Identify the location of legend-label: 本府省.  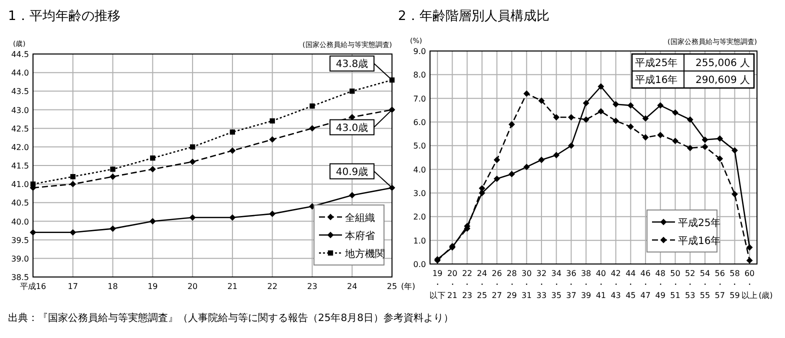
(360, 236).